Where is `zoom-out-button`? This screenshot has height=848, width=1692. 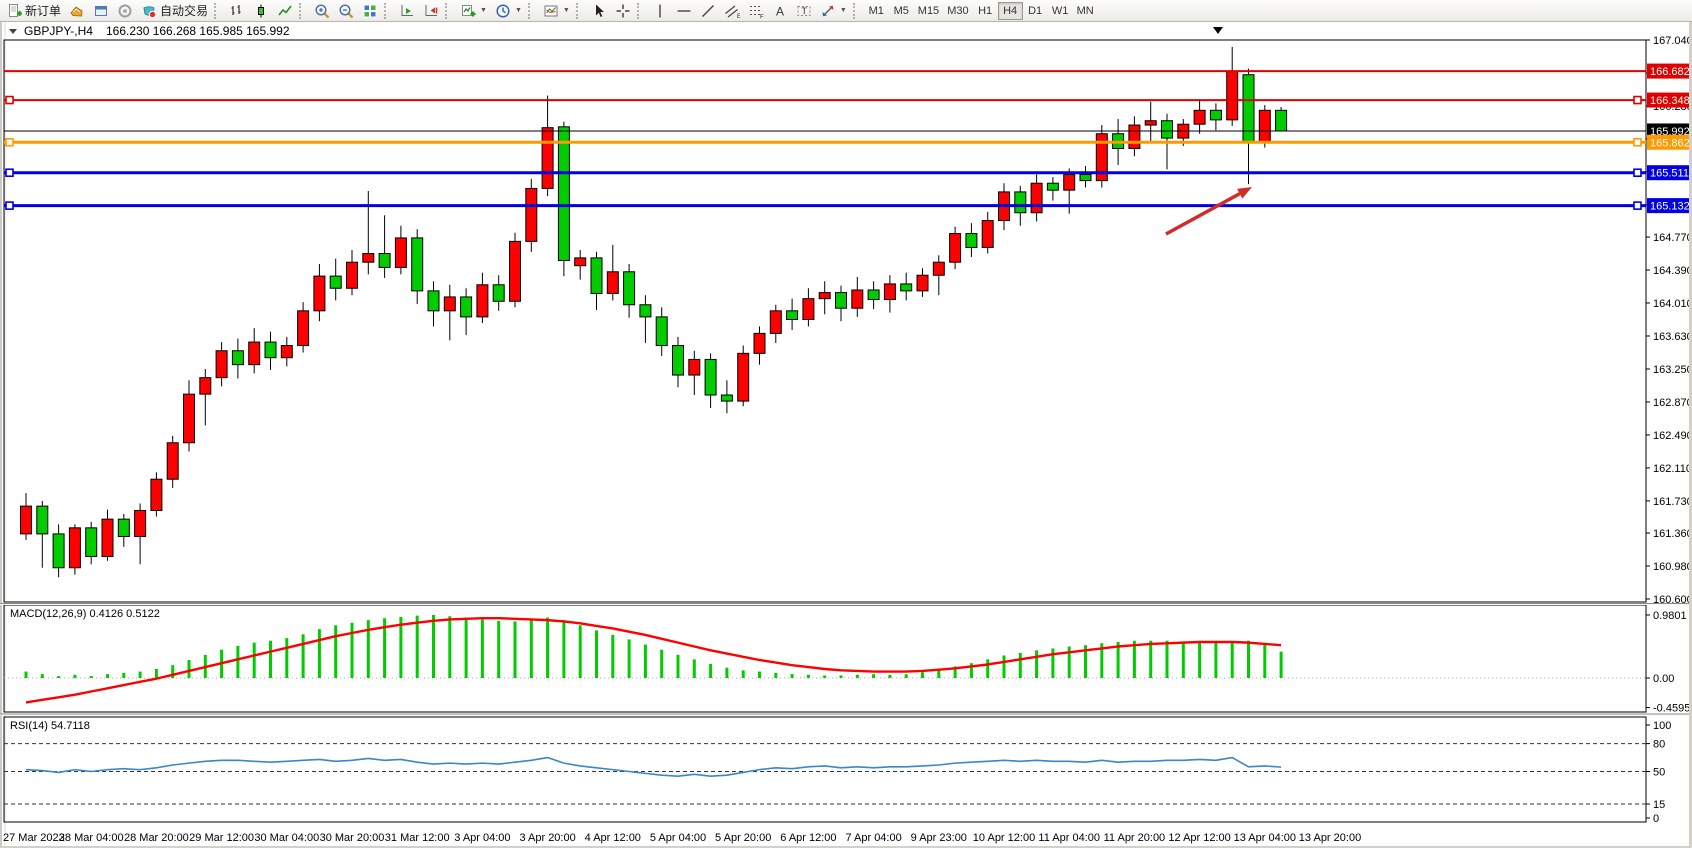 zoom-out-button is located at coordinates (346, 11).